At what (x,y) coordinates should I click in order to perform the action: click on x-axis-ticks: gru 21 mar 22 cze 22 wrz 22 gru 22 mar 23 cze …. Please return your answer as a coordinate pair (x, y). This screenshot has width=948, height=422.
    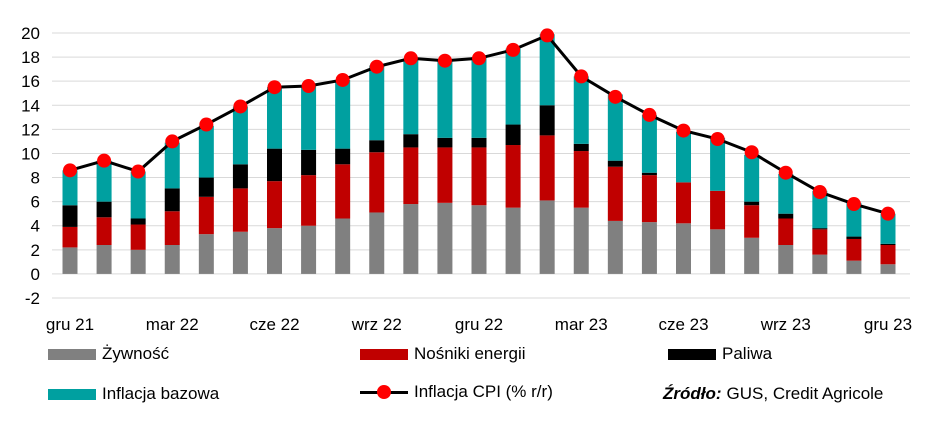
    Looking at the image, I should click on (479, 324).